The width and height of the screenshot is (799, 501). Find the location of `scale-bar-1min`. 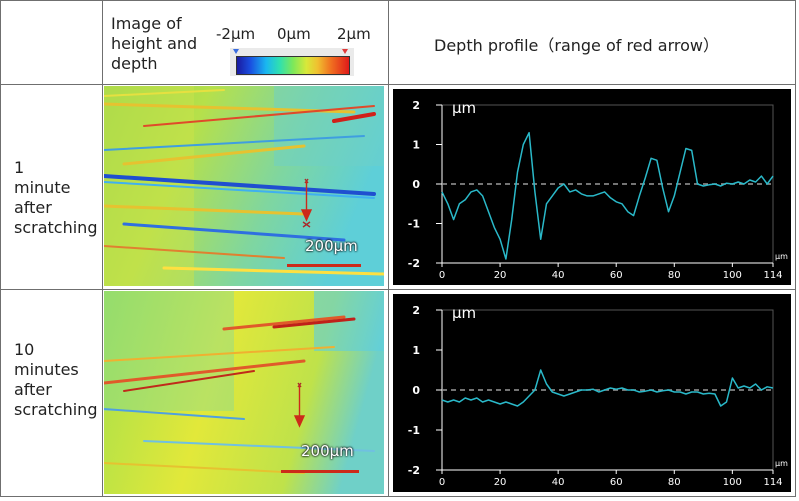

scale-bar-1min is located at coordinates (324, 265).